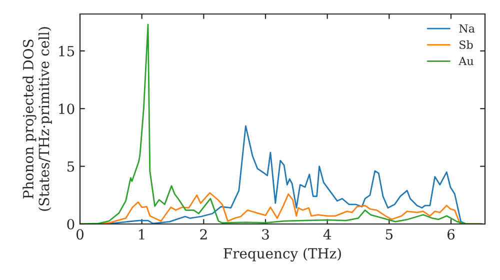 The height and width of the screenshot is (280, 500). What do you see at coordinates (327, 234) in the screenshot?
I see `x-tick-label: 4` at bounding box center [327, 234].